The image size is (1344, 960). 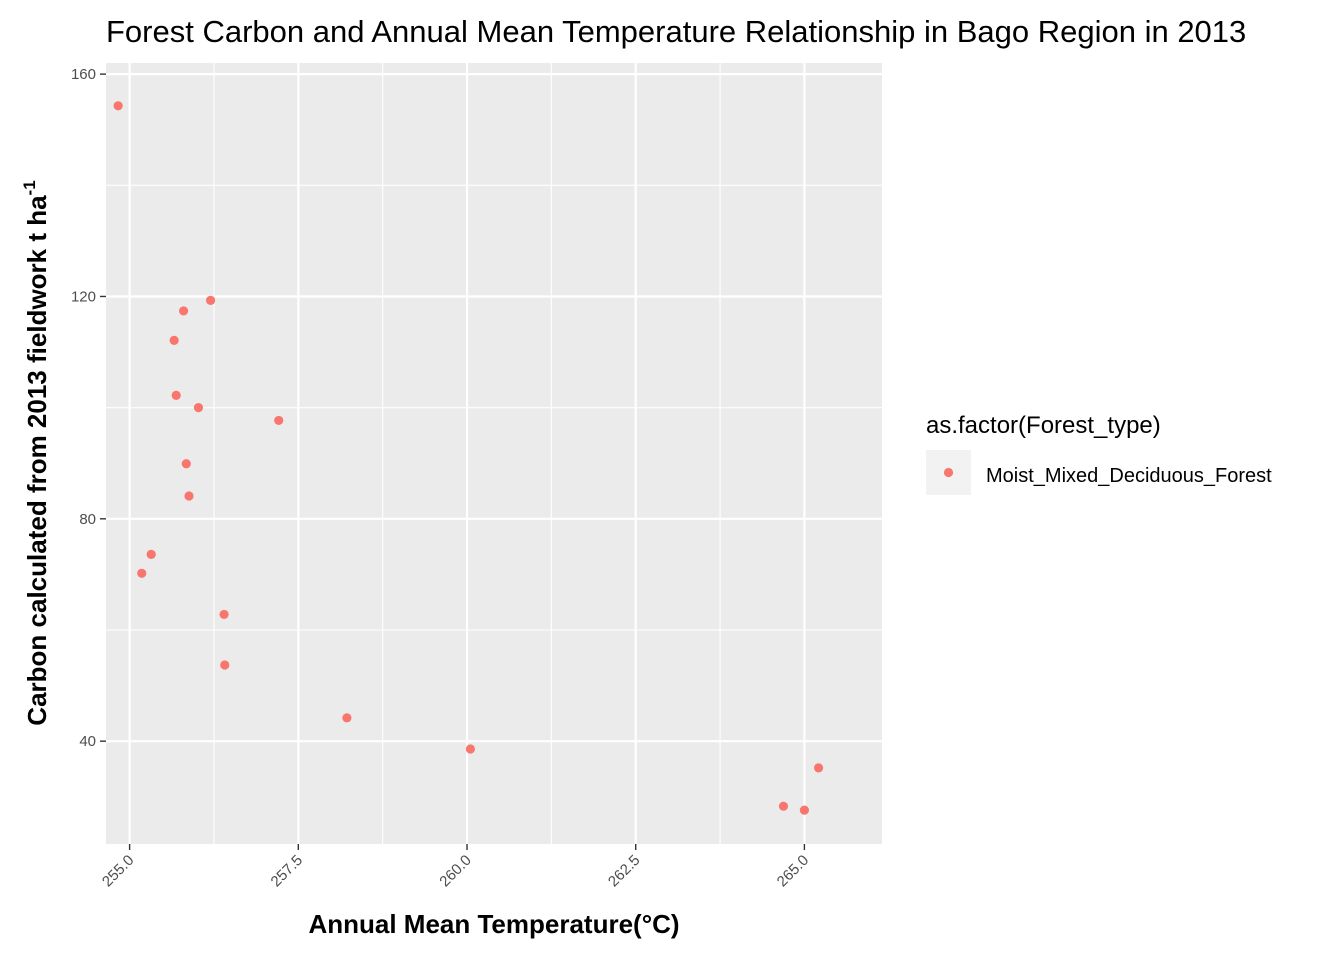 What do you see at coordinates (948, 472) in the screenshot?
I see `legend-key-point` at bounding box center [948, 472].